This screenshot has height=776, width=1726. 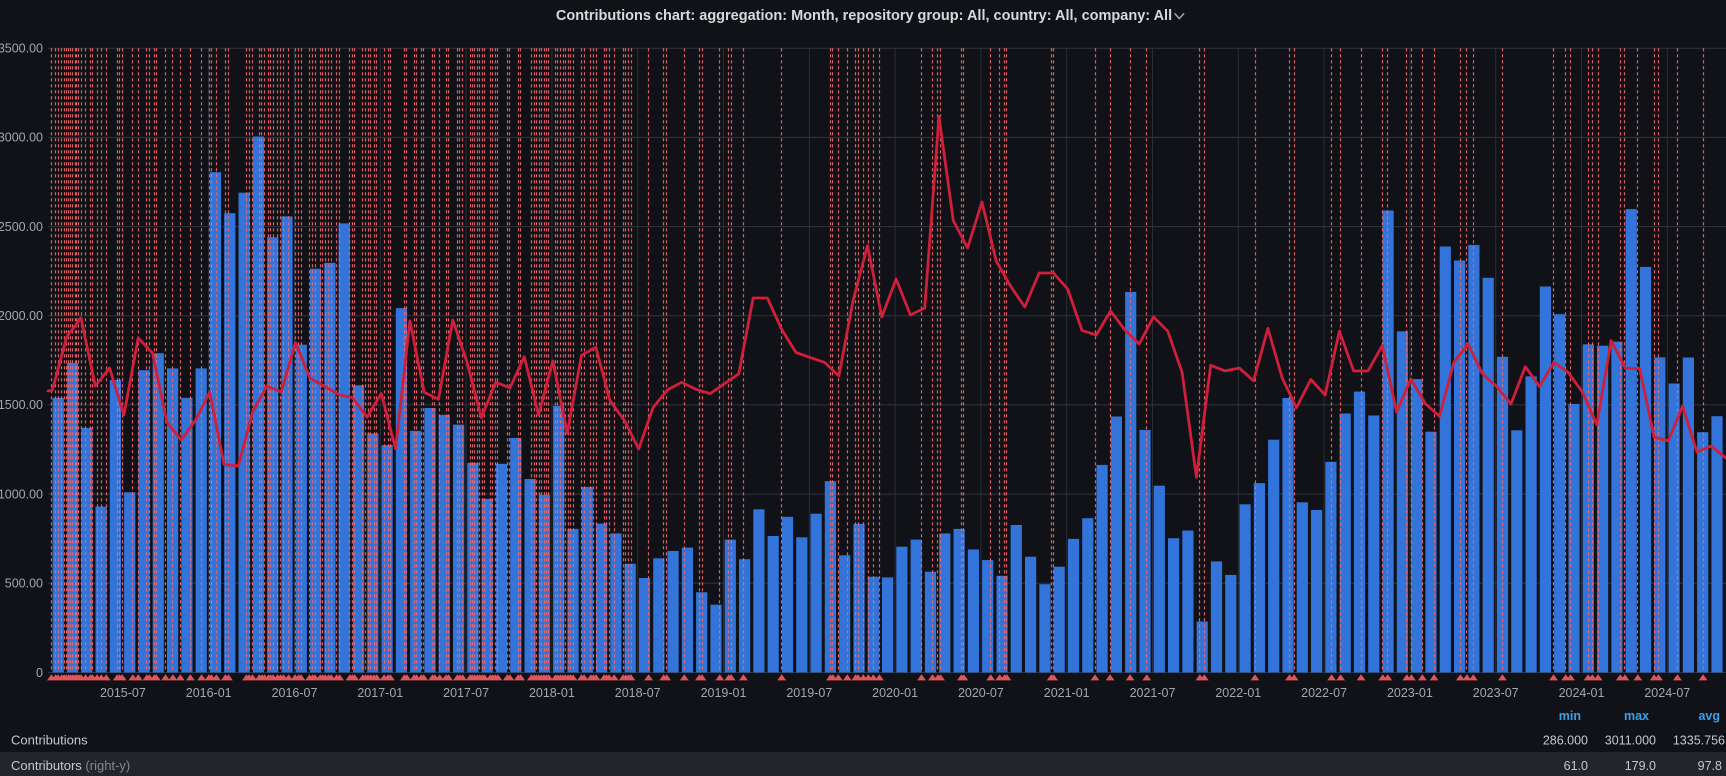 I want to click on svg-text: min, so click(x=1570, y=716).